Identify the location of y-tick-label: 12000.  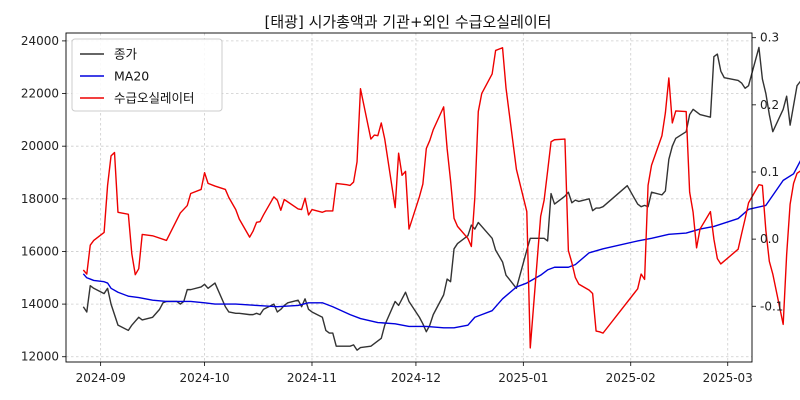
(40, 357).